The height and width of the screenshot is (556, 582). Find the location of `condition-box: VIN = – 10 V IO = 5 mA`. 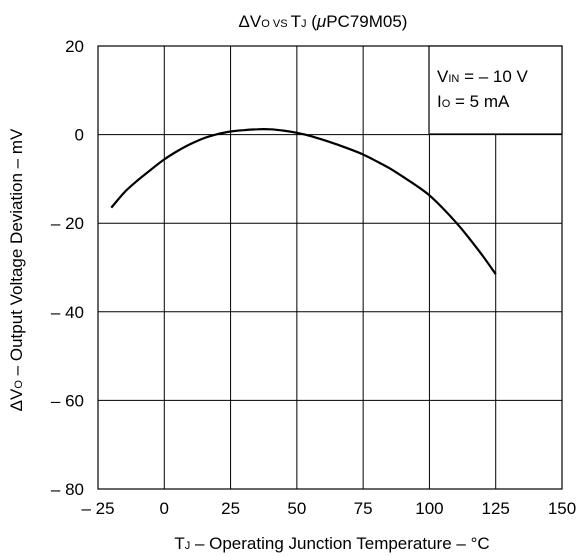

condition-box: VIN = – 10 V IO = 5 mA is located at coordinates (495, 90).